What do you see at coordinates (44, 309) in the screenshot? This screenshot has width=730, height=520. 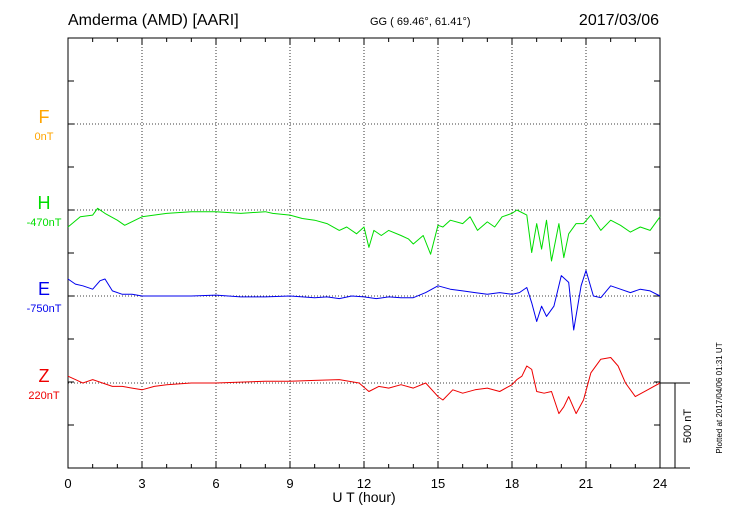 I see `channel-baseline-e: -750nT` at bounding box center [44, 309].